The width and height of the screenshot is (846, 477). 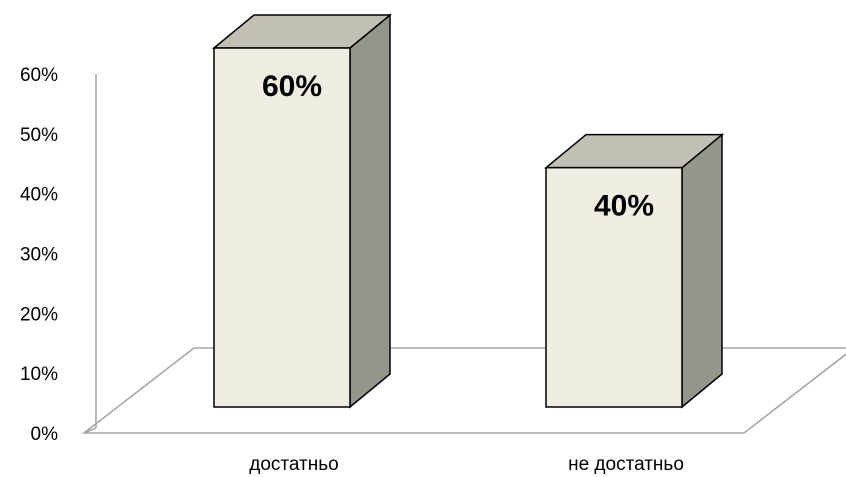 What do you see at coordinates (39, 75) in the screenshot?
I see `y-tick-label: 60%` at bounding box center [39, 75].